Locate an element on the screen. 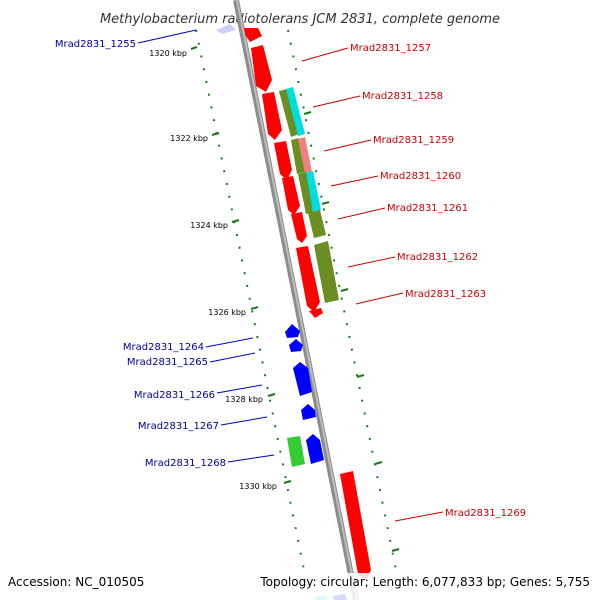  gene-label-1258: Mrad2831_1258 is located at coordinates (402, 96).